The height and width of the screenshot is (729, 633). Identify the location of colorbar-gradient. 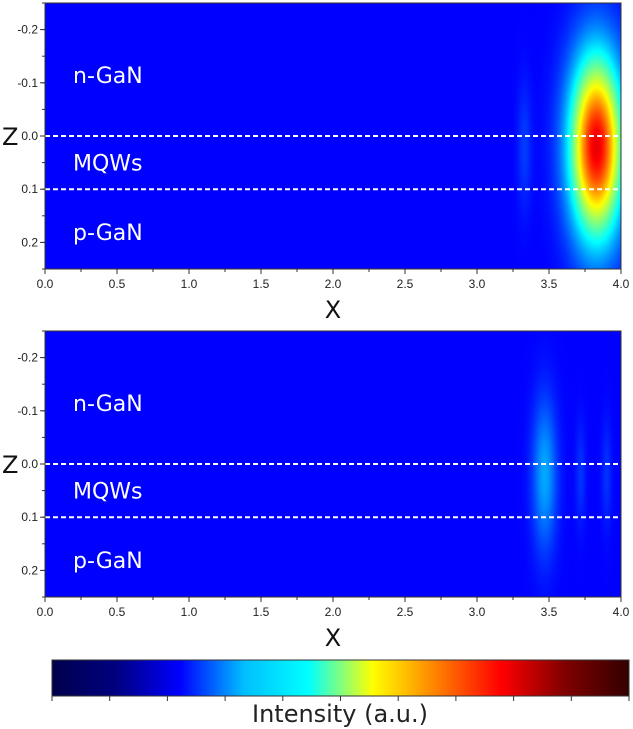
(340, 678).